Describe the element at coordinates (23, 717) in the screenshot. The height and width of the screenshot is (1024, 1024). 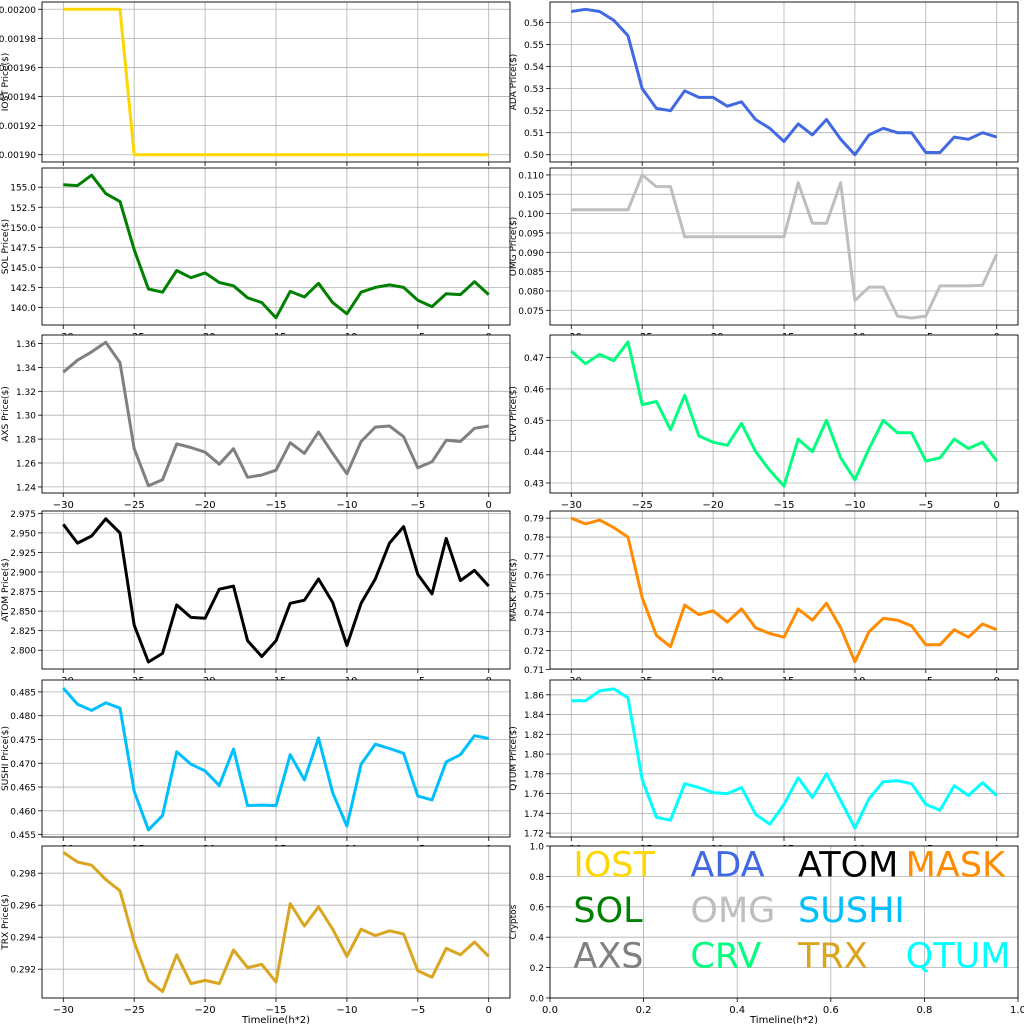
I see `y-tick-label: 0.480` at that location.